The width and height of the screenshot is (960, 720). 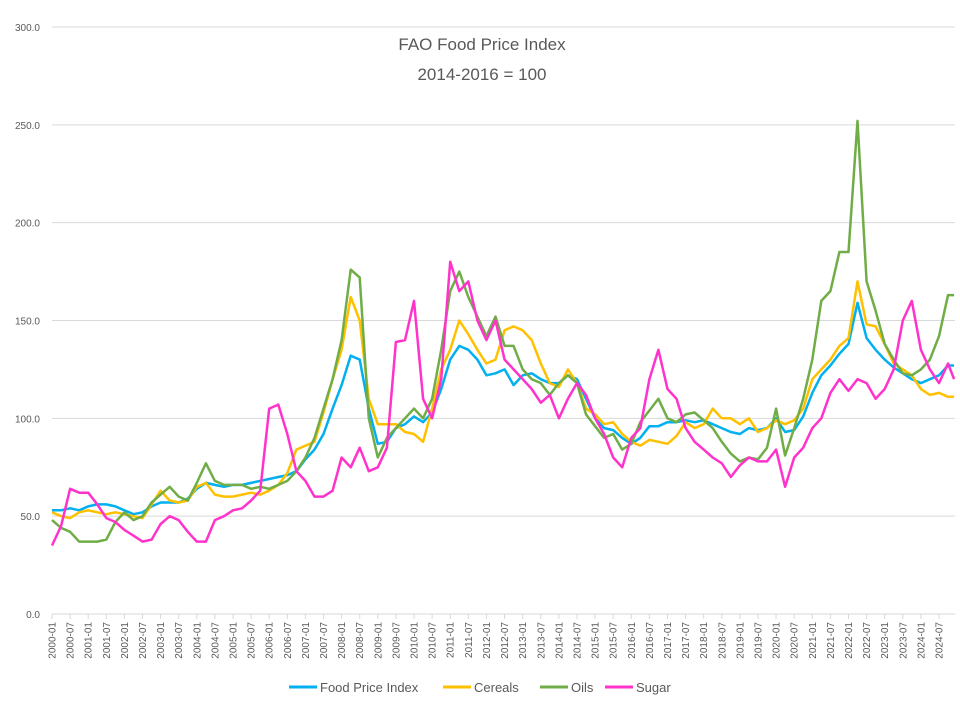 What do you see at coordinates (813, 640) in the screenshot?
I see `x-tick-label: 2021-01` at bounding box center [813, 640].